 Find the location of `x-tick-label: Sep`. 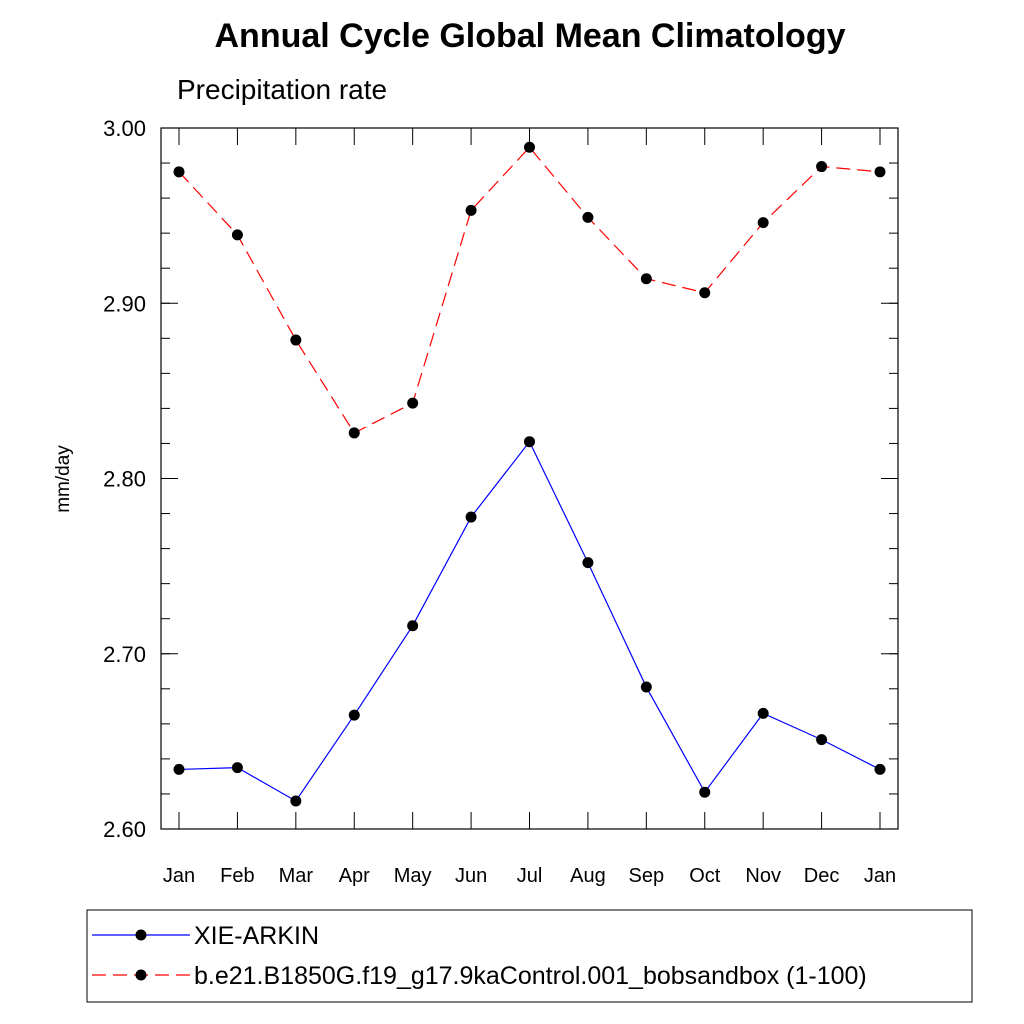

x-tick-label: Sep is located at coordinates (647, 876).